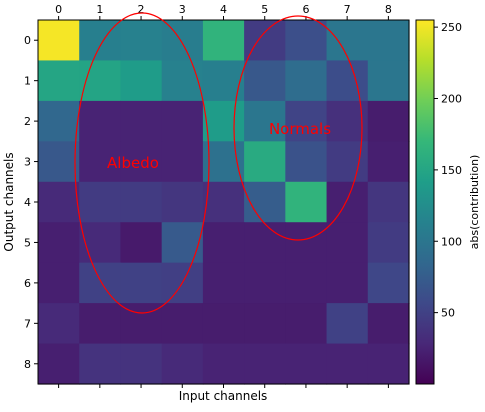  What do you see at coordinates (133, 163) in the screenshot?
I see `albedo-label: Albedo` at bounding box center [133, 163].